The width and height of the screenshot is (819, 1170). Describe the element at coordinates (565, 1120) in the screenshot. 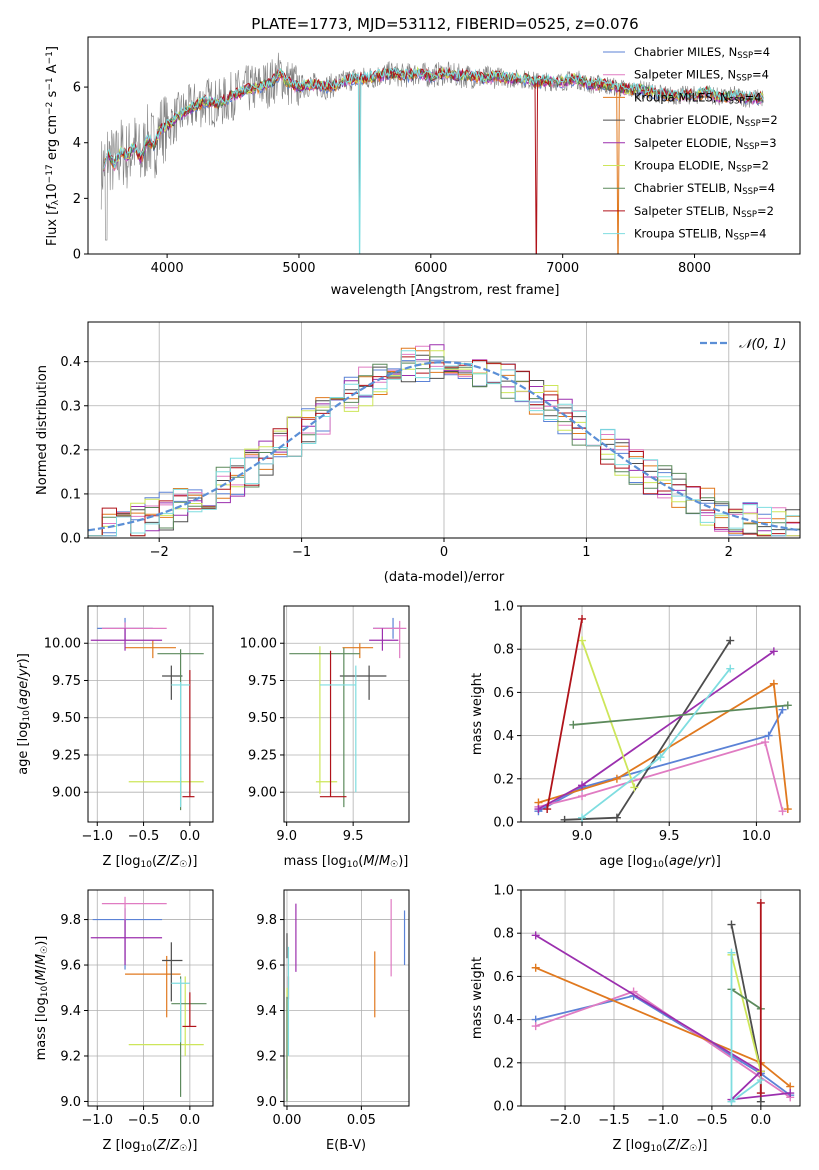

I see `x-tick-label: −2.0` at that location.